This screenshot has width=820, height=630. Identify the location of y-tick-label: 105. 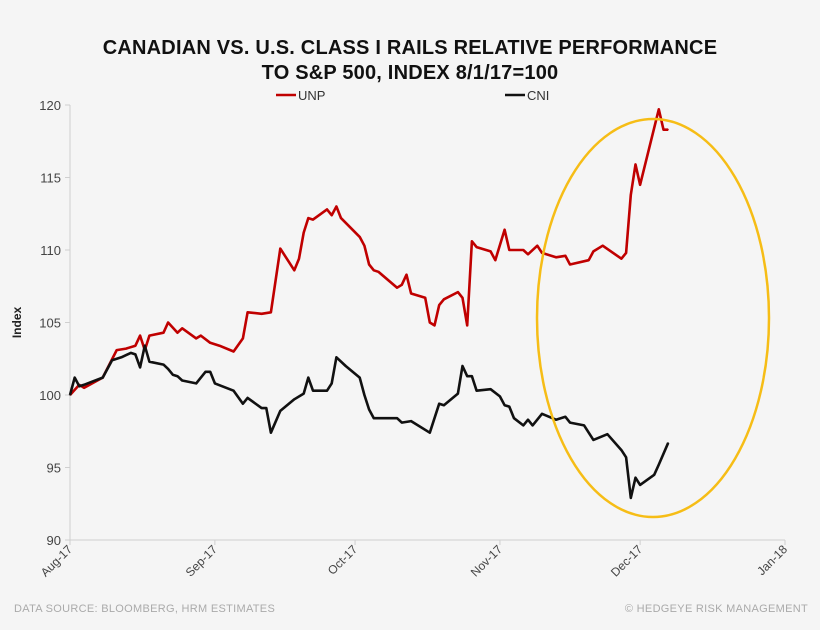
(50, 323).